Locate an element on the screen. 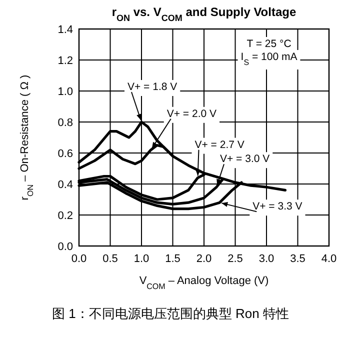 The width and height of the screenshot is (341, 341). annotation: V+ = 3.0 V is located at coordinates (245, 159).